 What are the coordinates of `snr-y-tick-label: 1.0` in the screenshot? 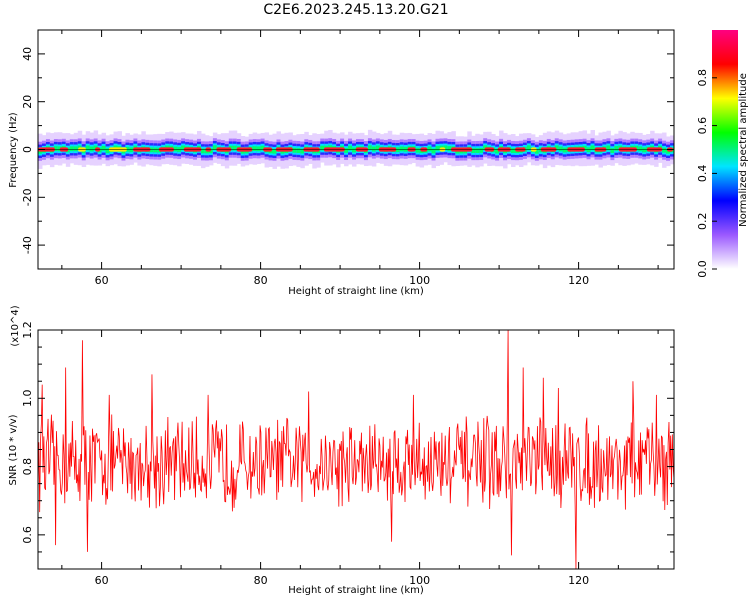 It's located at (27, 399).